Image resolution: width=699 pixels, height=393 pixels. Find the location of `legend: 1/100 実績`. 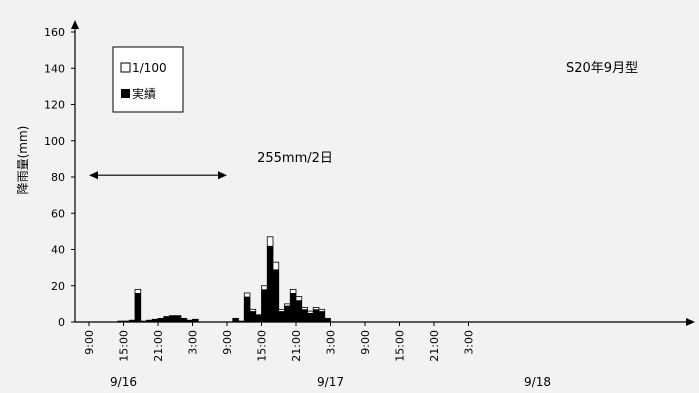

legend: 1/100 実績 is located at coordinates (148, 79).